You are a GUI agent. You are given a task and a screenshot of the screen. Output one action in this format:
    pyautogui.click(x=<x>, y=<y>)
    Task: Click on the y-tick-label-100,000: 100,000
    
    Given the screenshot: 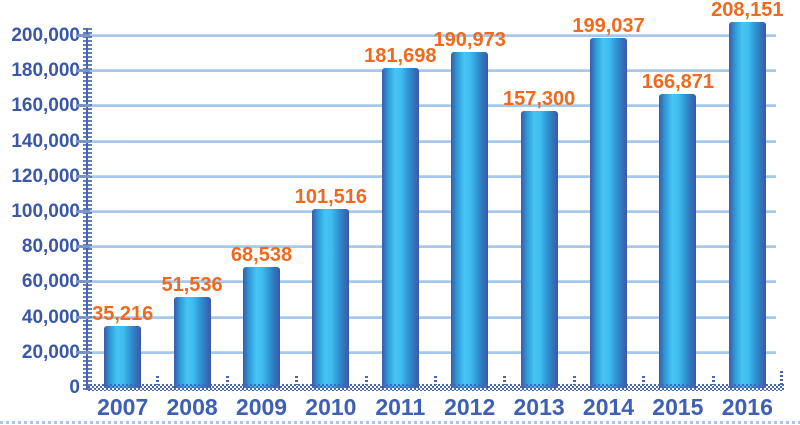 What is the action you would take?
    pyautogui.click(x=45, y=211)
    